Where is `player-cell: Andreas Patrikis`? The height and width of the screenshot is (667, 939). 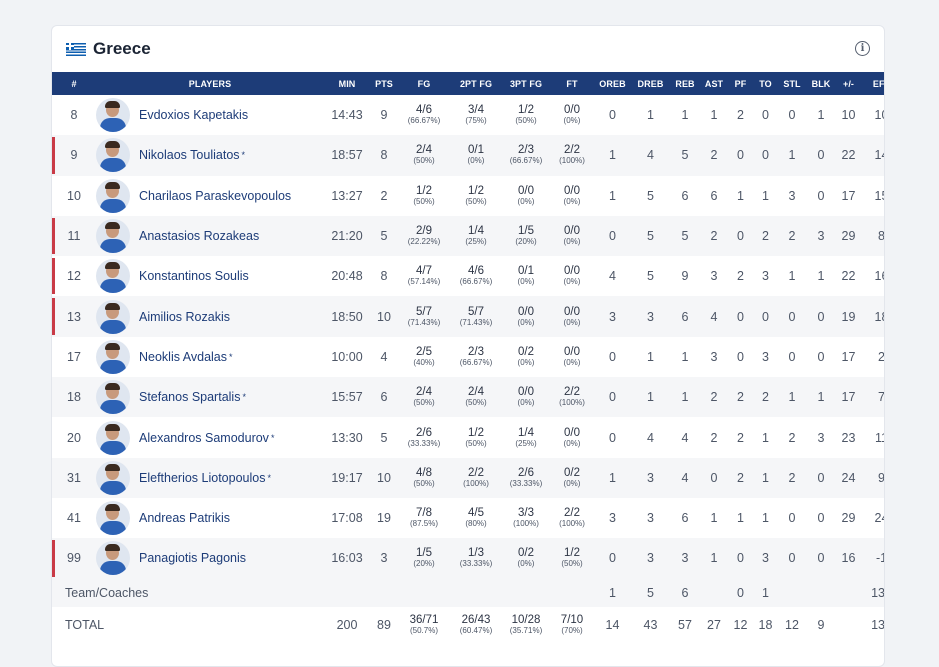
player-cell: Andreas Patrikis is located at coordinates (210, 518).